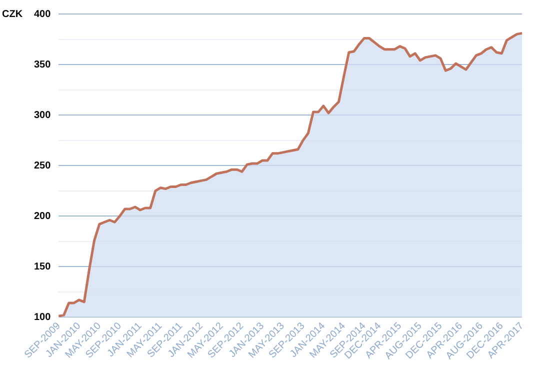 This screenshot has width=534, height=365. I want to click on y-tick-label: 400, so click(43, 14).